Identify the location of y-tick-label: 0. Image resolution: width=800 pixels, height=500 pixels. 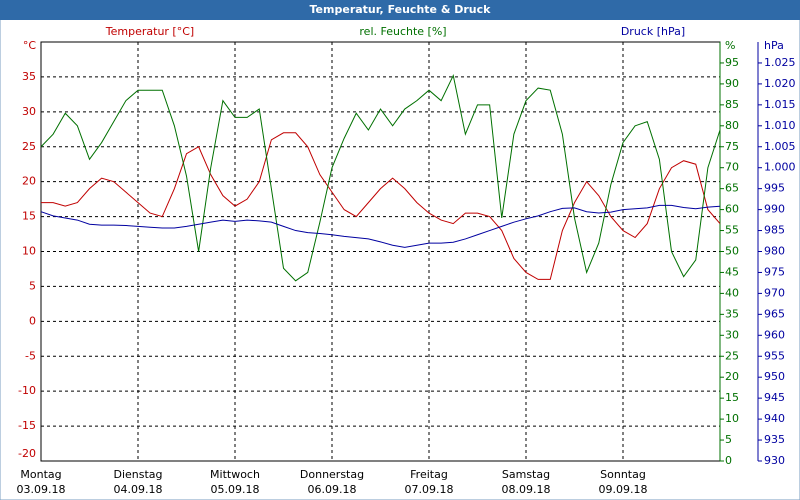
(32, 320).